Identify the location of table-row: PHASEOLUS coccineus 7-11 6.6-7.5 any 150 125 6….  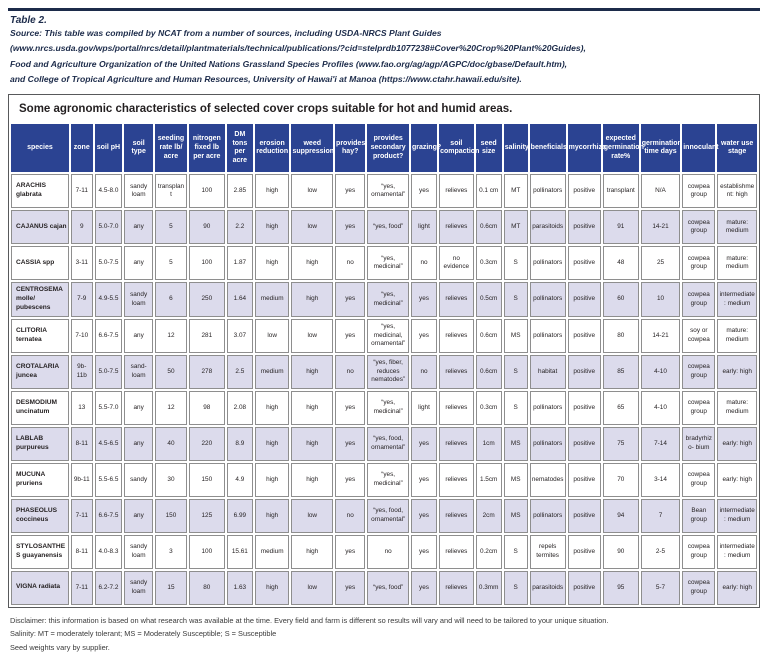
(384, 515).